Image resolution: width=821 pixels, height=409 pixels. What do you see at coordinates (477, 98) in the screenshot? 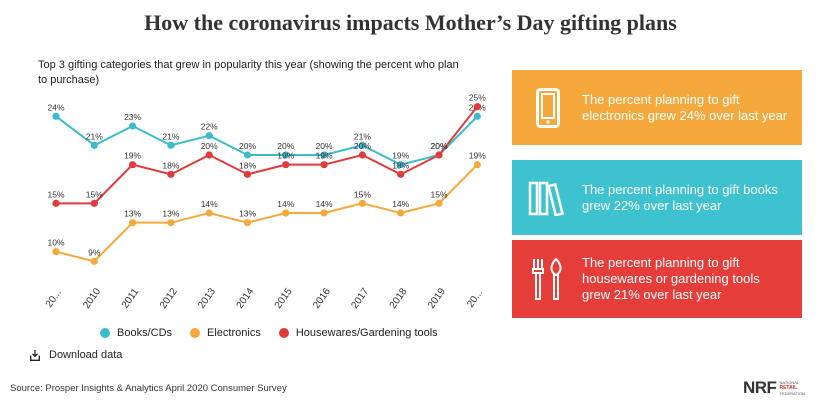
I see `data-label-housewares-gardening-tools: 25%` at bounding box center [477, 98].